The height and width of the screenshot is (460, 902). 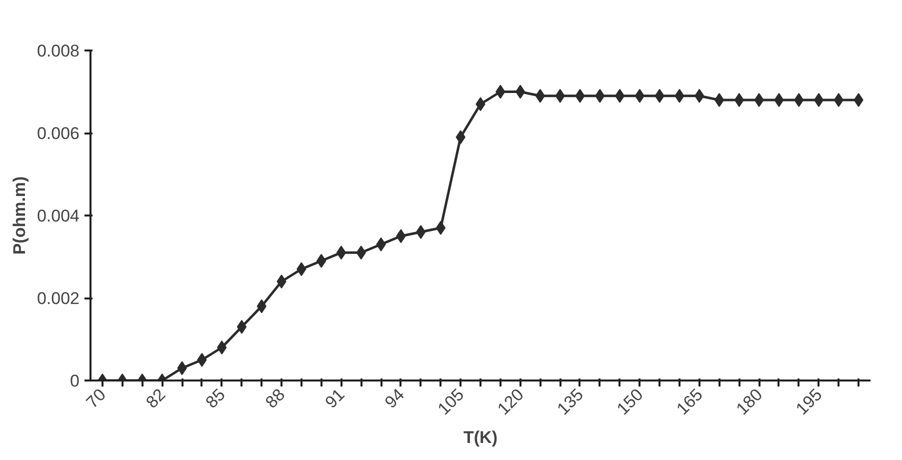 I want to click on x-tick-label: 94, so click(x=394, y=398).